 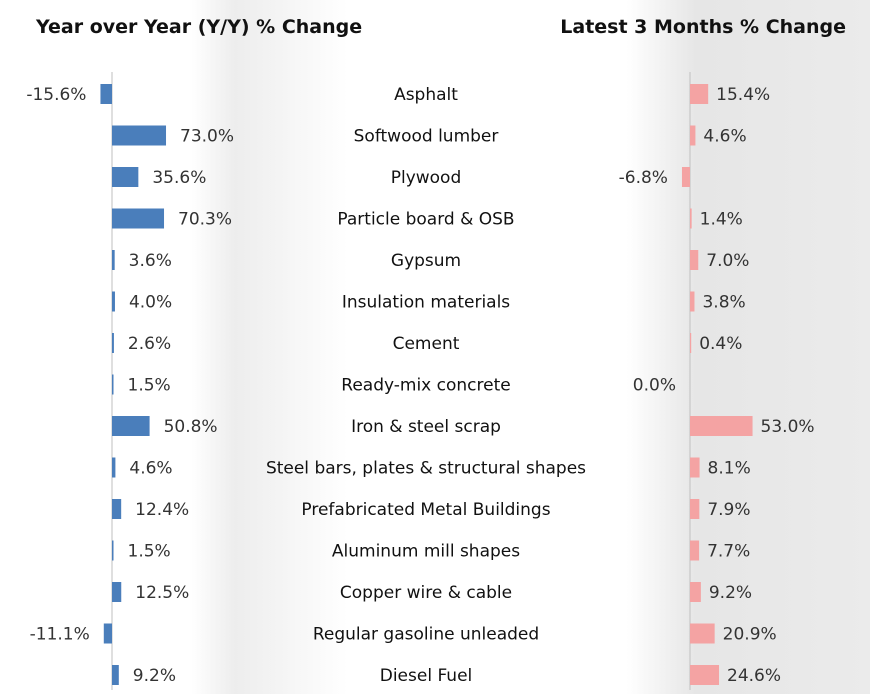 What do you see at coordinates (724, 137) in the screenshot?
I see `three-month-data-label: 4.6%` at bounding box center [724, 137].